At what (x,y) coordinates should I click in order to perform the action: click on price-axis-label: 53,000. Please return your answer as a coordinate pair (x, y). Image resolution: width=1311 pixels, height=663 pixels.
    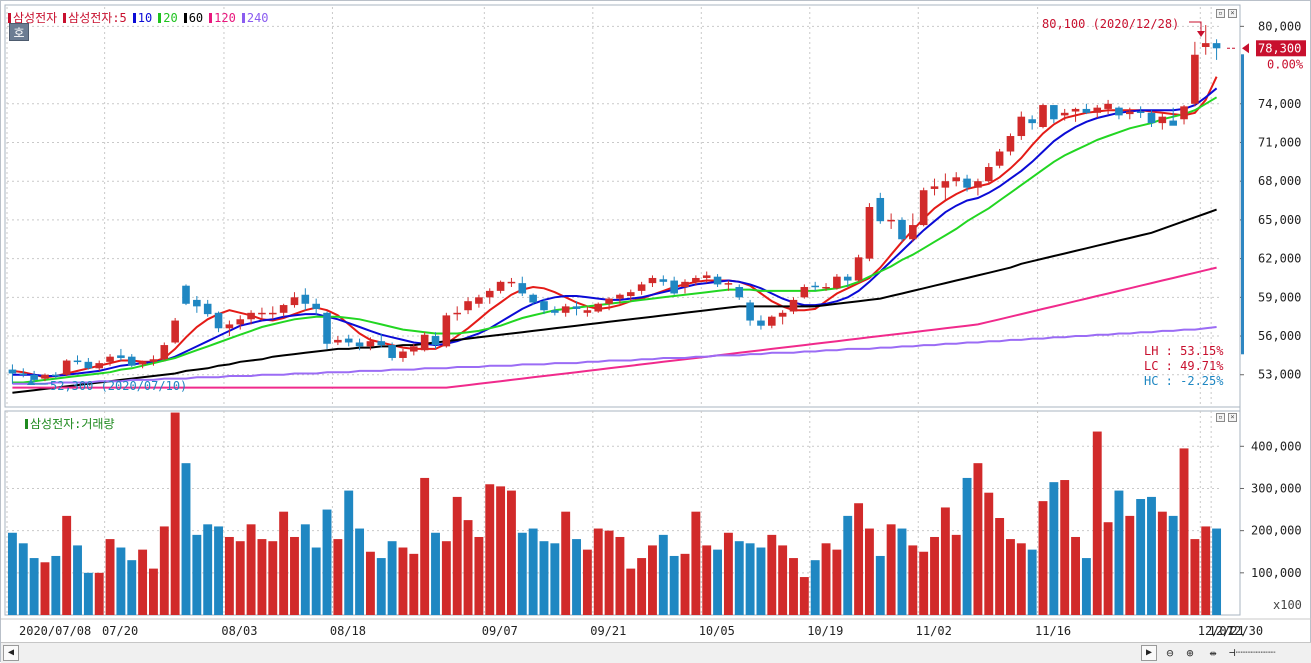
    Looking at the image, I should click on (1279, 375).